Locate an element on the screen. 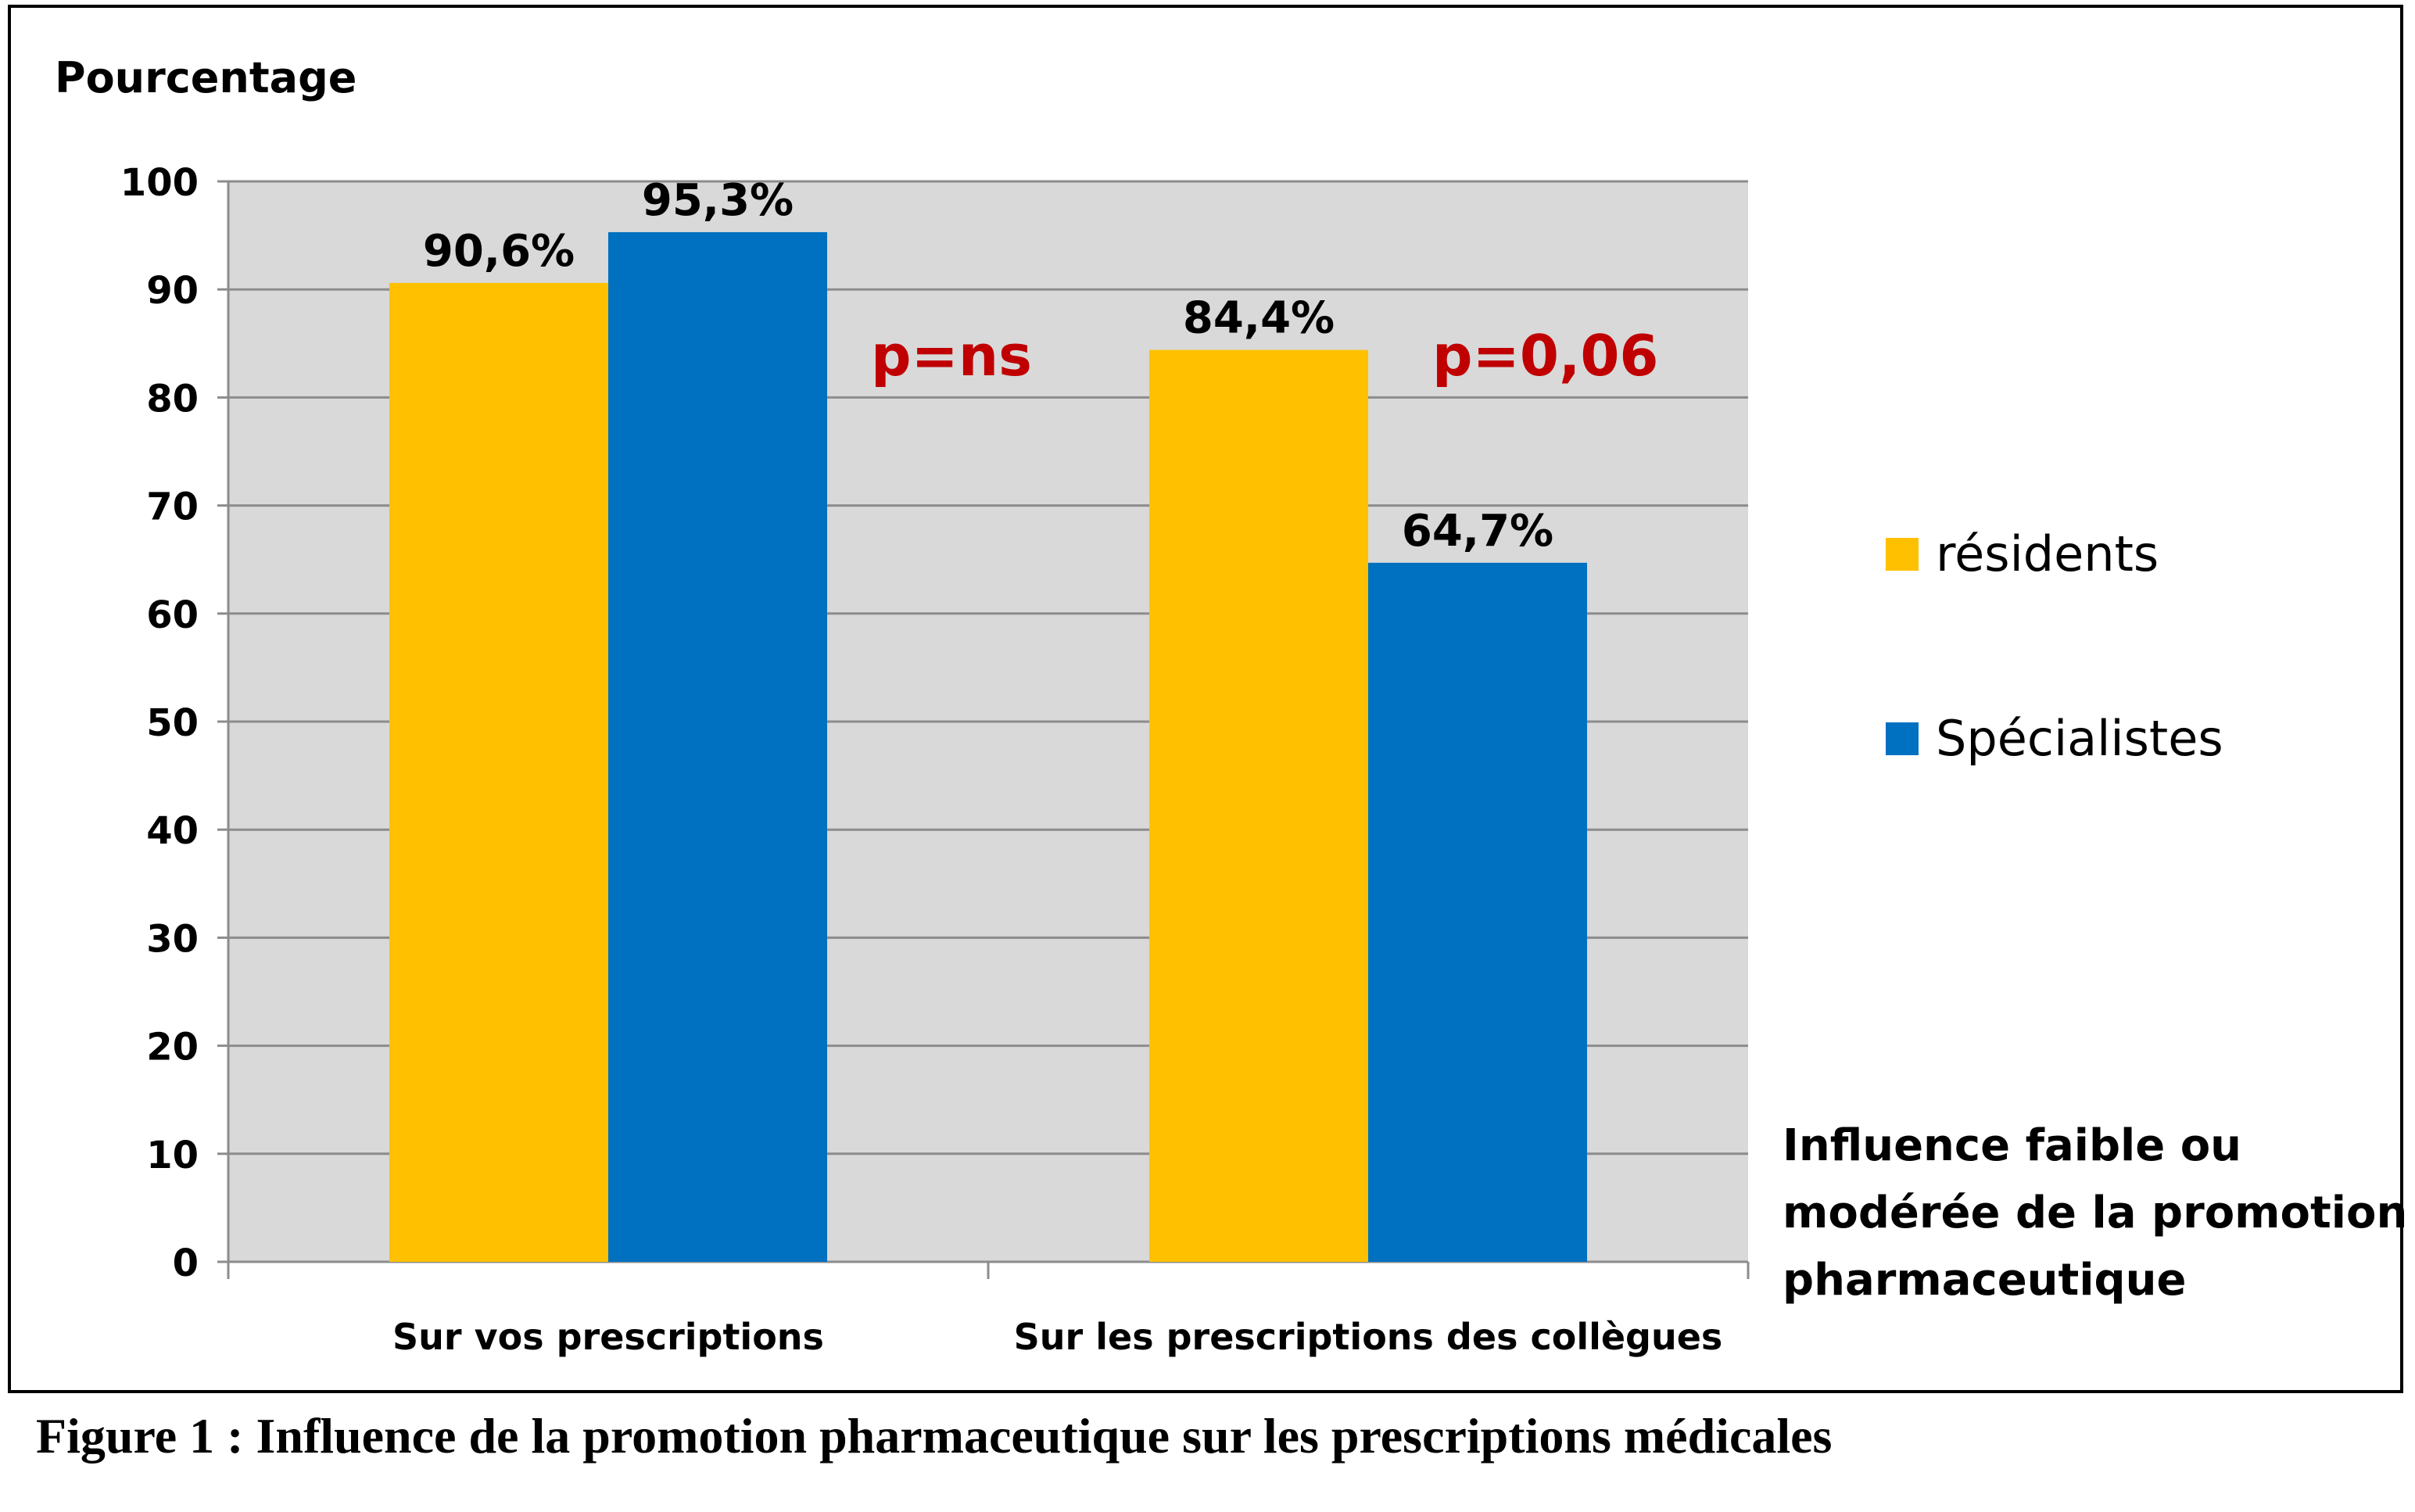 This screenshot has height=1512, width=2415. y-tick-label: 0 is located at coordinates (186, 1263).